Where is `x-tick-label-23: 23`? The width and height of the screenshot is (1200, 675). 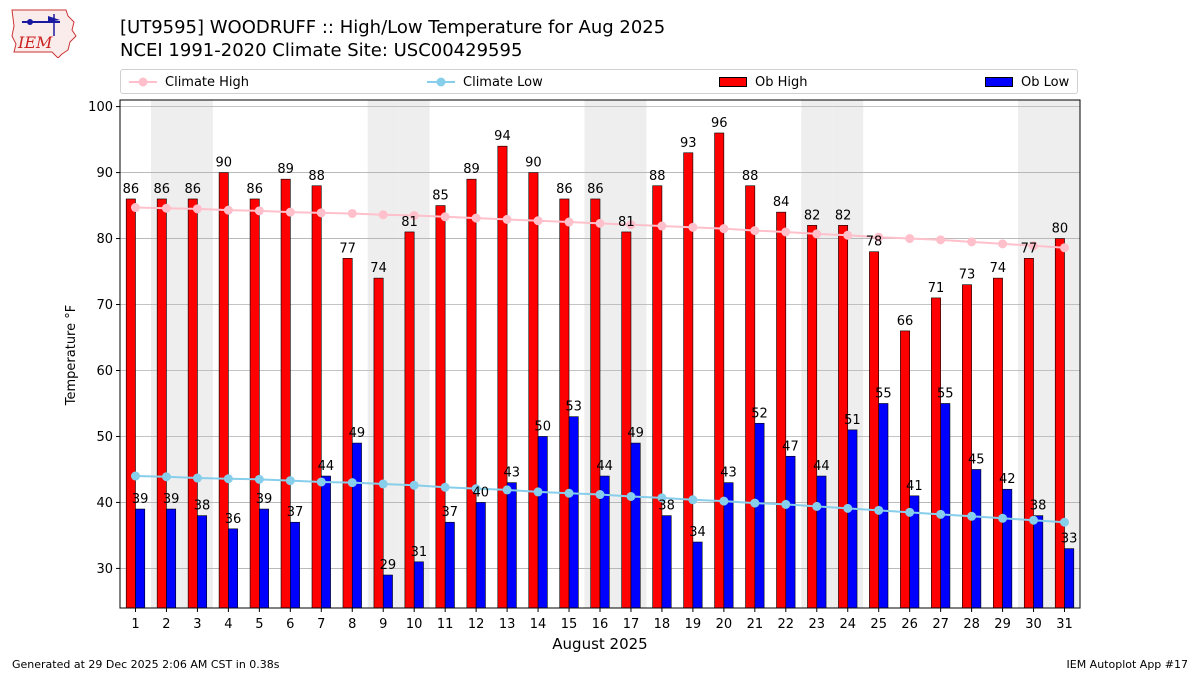 x-tick-label-23: 23 is located at coordinates (817, 624).